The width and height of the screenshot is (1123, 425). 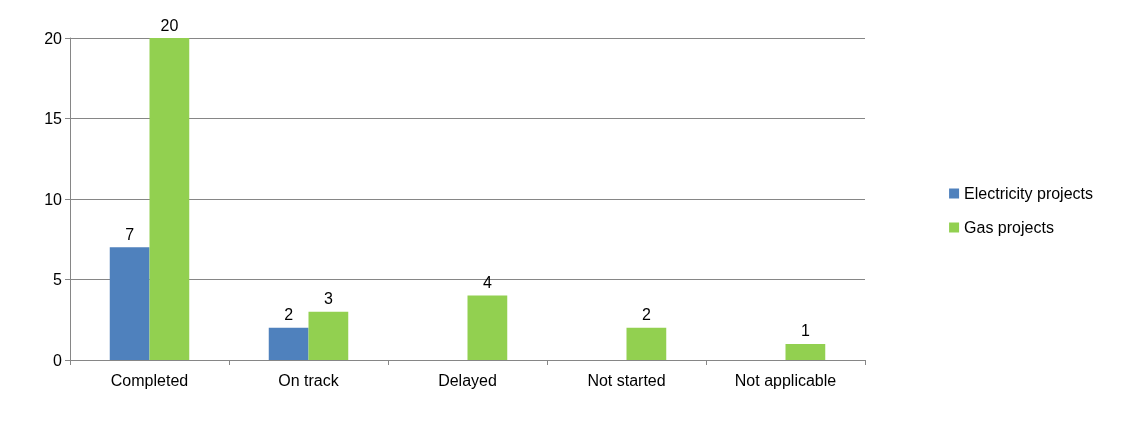 I want to click on x-tick-label: Not applicable, so click(x=785, y=380).